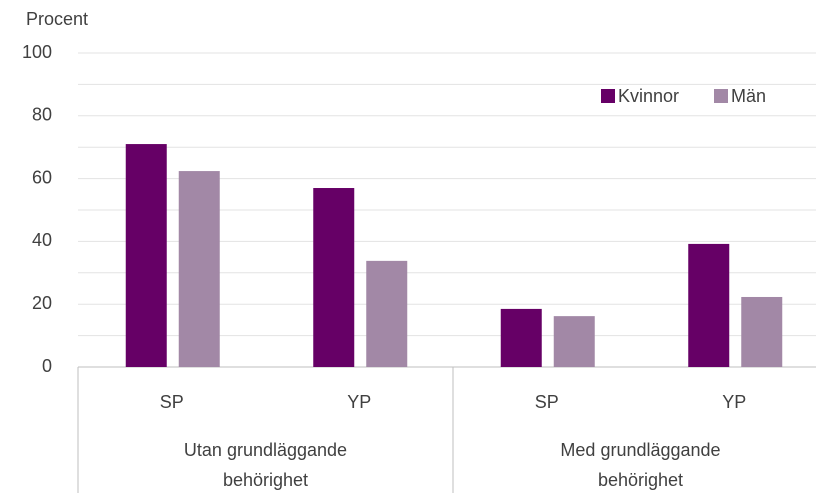 The width and height of the screenshot is (816, 493). I want to click on y-axis-title: Procent, so click(57, 19).